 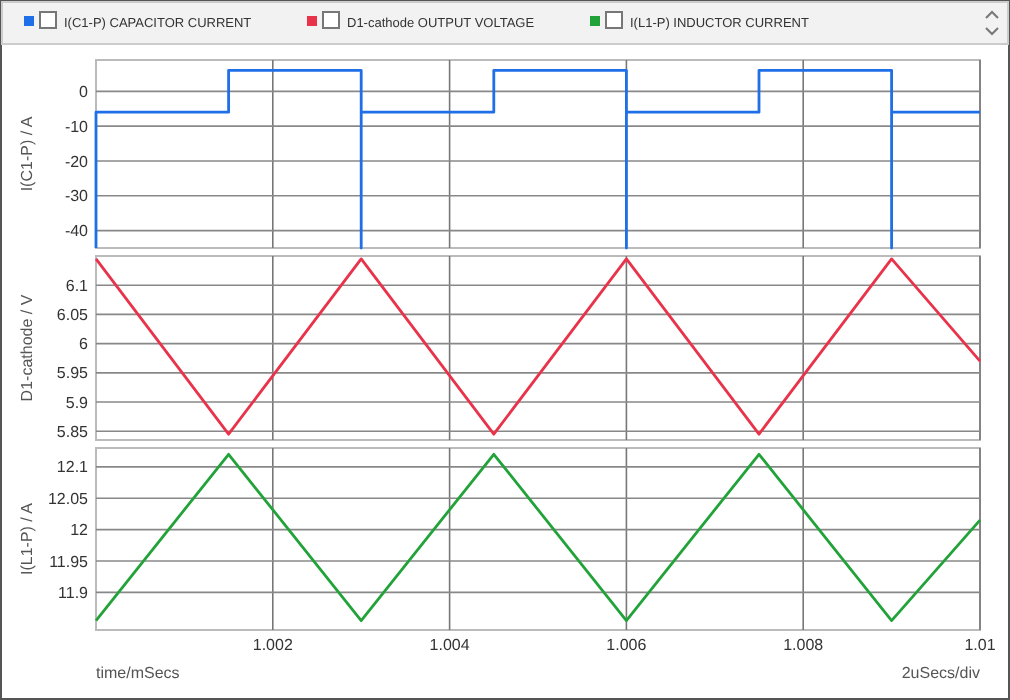 I want to click on y-tick-label: 12.1, so click(x=73, y=467).